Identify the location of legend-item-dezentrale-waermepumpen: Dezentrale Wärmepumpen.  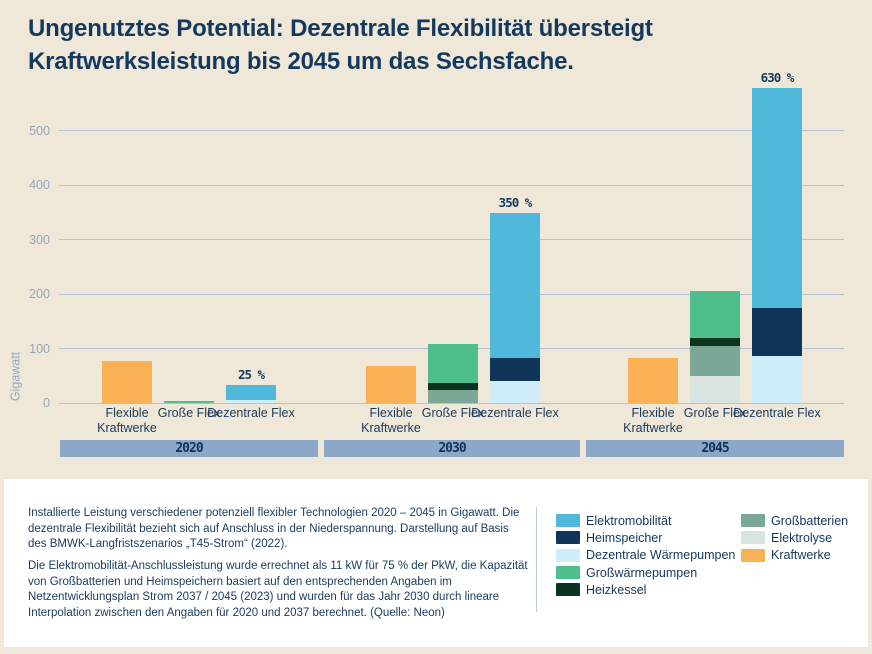
(645, 555).